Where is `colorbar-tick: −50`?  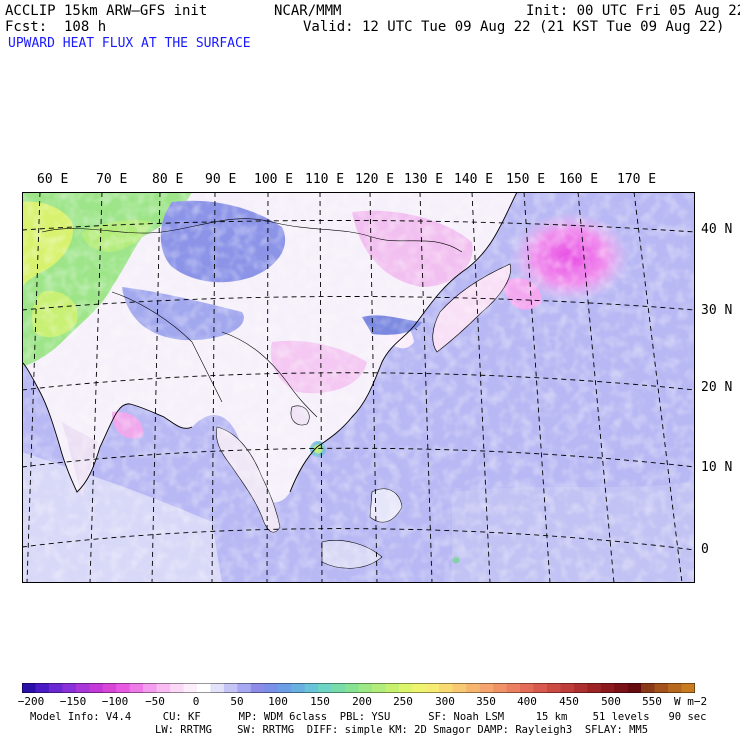
colorbar-tick: −50 is located at coordinates (155, 701).